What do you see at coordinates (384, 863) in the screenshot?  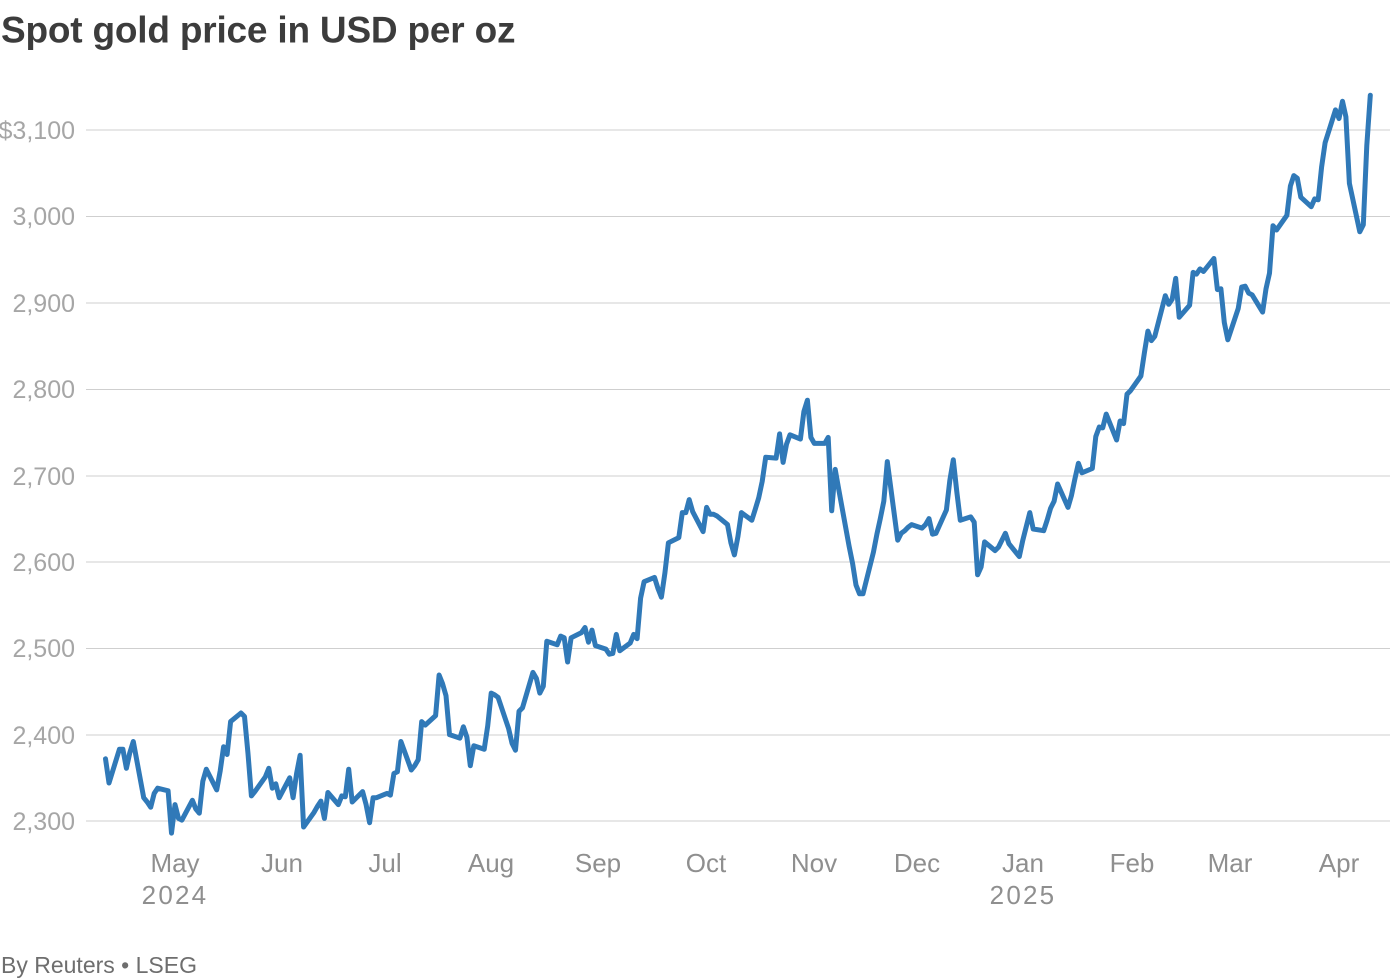 I see `svg-text: Jul` at bounding box center [384, 863].